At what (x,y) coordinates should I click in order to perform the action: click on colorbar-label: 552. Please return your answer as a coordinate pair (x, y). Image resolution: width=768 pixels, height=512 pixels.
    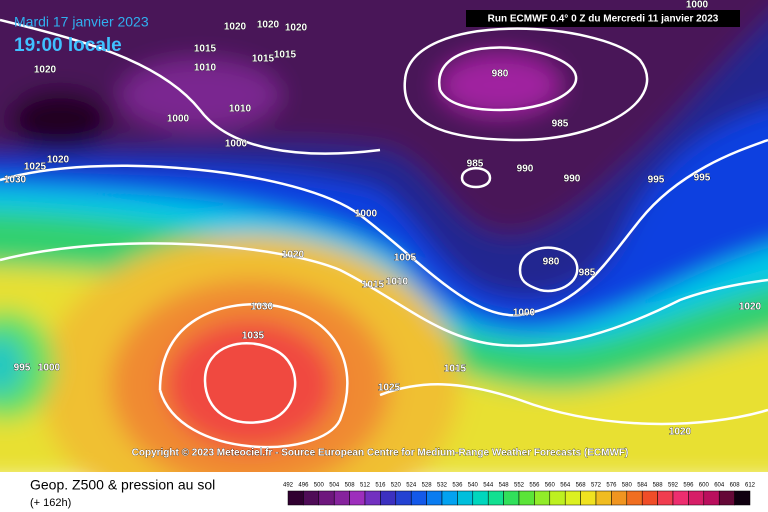
    Looking at the image, I should click on (519, 486).